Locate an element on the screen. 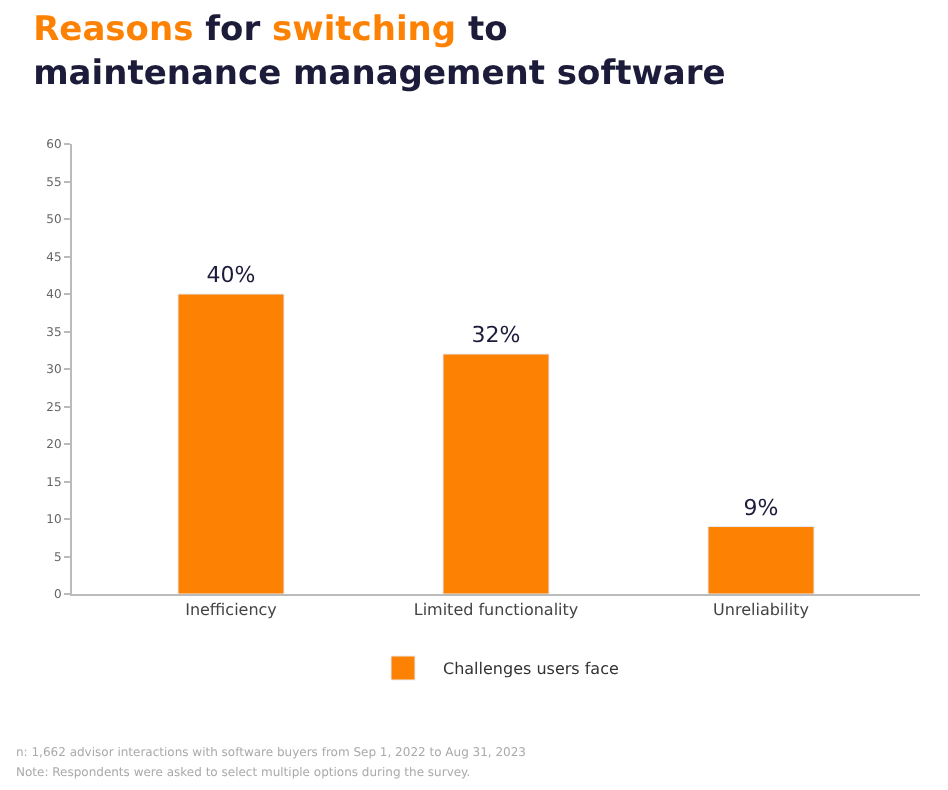 The width and height of the screenshot is (948, 790). x-tick-label: Unreliability is located at coordinates (761, 610).